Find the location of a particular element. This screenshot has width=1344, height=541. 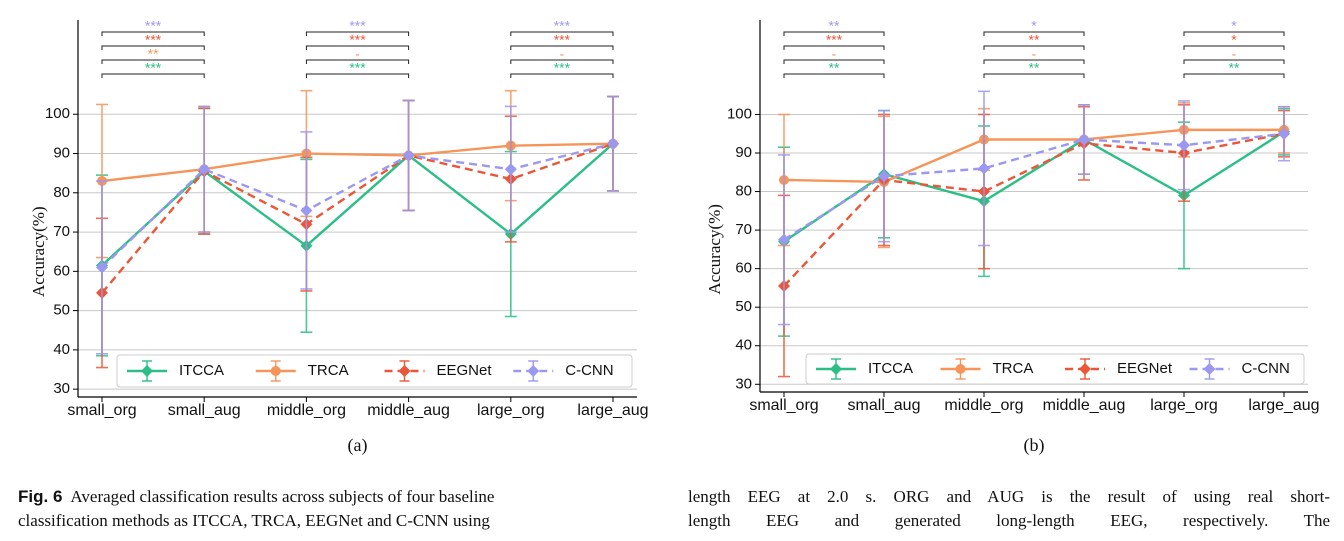

panel-label: (a) is located at coordinates (358, 445).